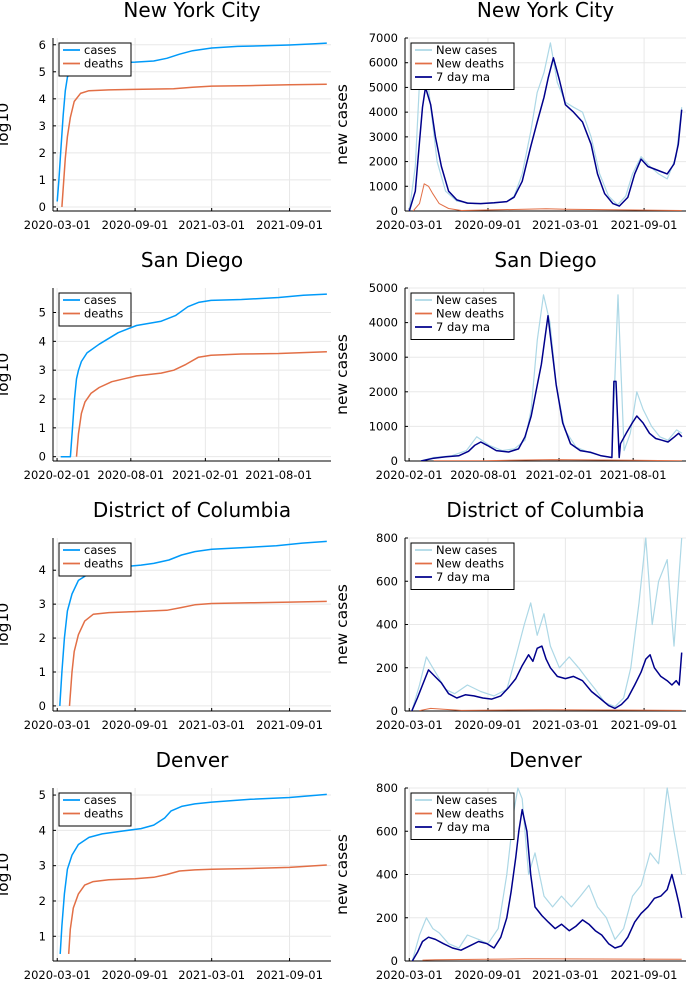 Image resolution: width=699 pixels, height=999 pixels. I want to click on y-tick-label: 2000, so click(383, 162).